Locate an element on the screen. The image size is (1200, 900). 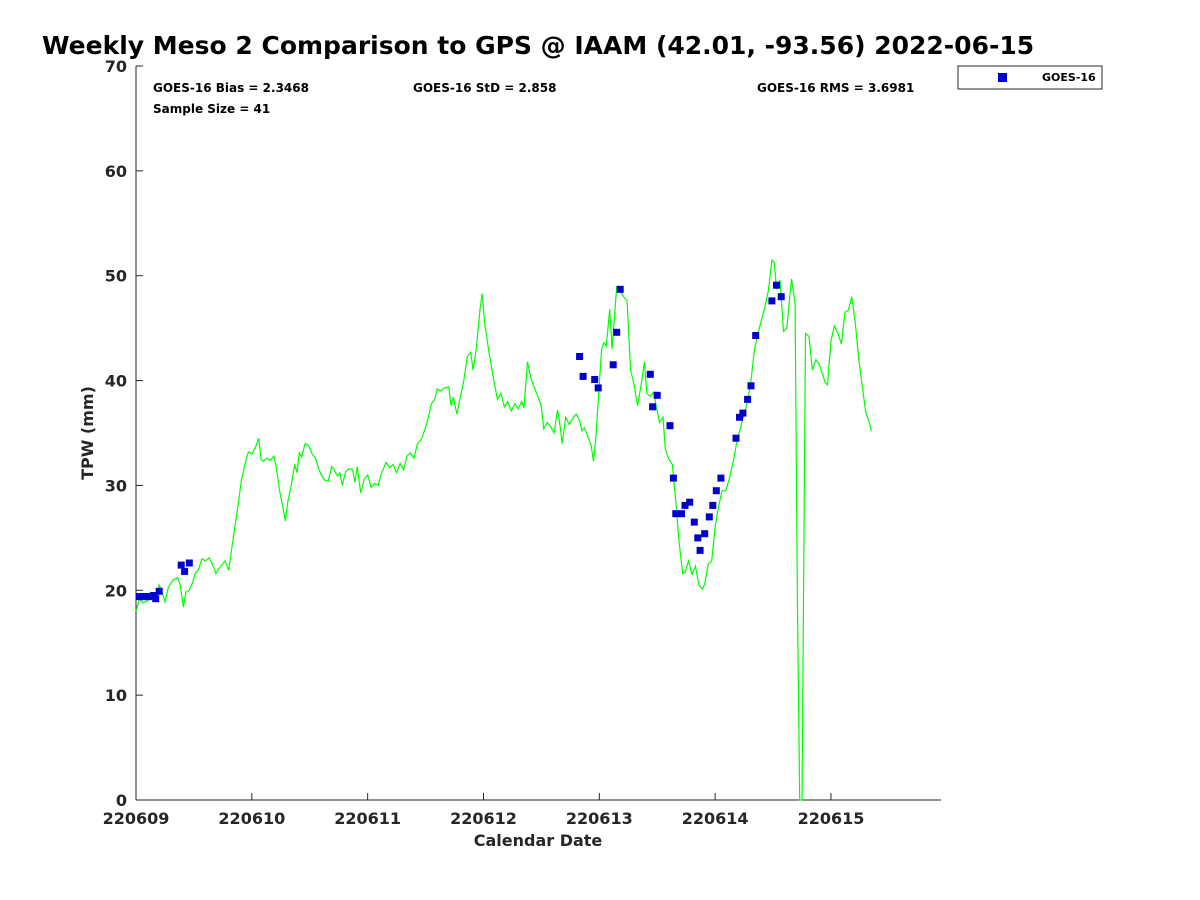
y-tick-label: 20 is located at coordinates (116, 590).